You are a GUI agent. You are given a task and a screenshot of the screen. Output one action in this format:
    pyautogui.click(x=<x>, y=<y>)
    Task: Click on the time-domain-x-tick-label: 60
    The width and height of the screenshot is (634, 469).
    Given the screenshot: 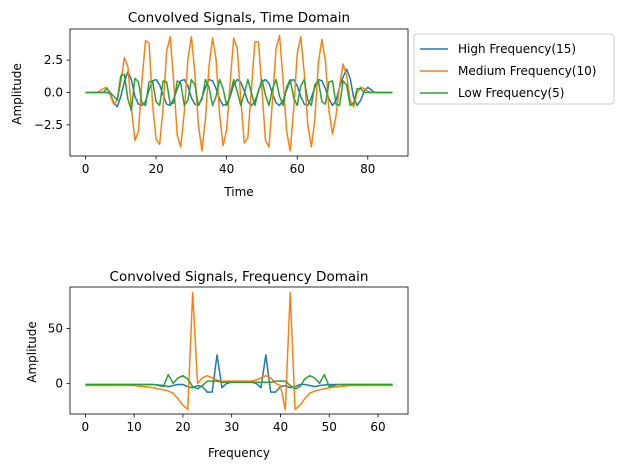 What is the action you would take?
    pyautogui.click(x=297, y=169)
    